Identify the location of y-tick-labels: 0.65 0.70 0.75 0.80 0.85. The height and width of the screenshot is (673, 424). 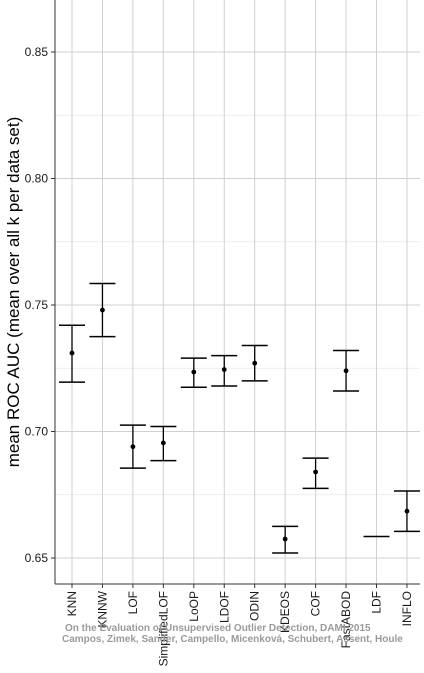
(40, 305).